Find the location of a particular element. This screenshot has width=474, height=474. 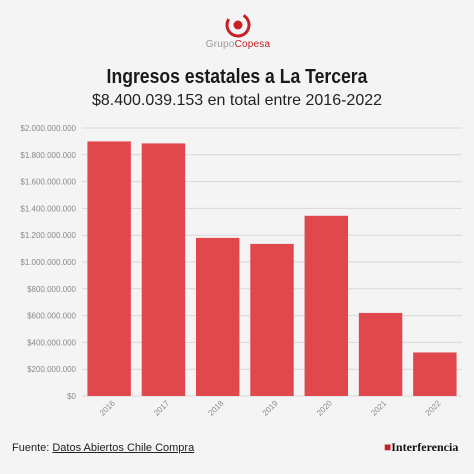

y-tick-label: $2.000.000.000 is located at coordinates (48, 128).